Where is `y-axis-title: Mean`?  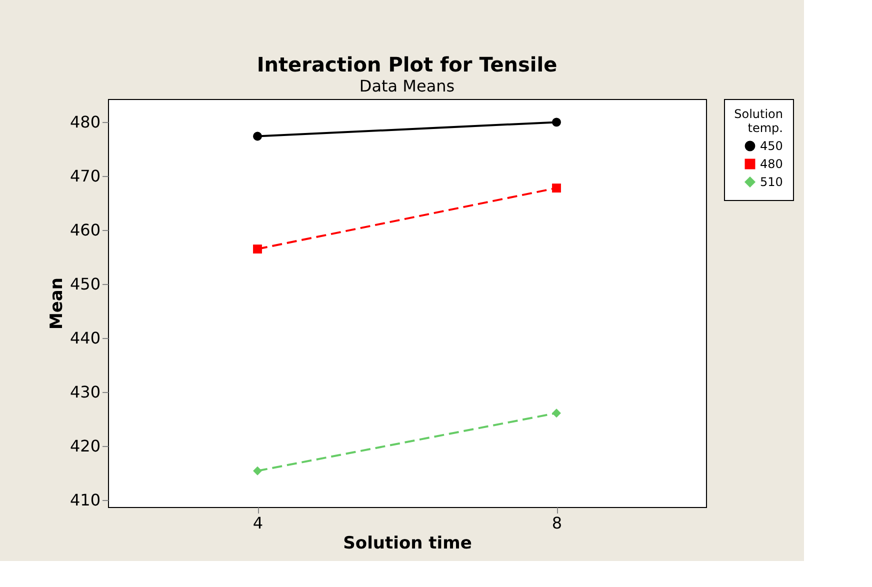 y-axis-title: Mean is located at coordinates (56, 303).